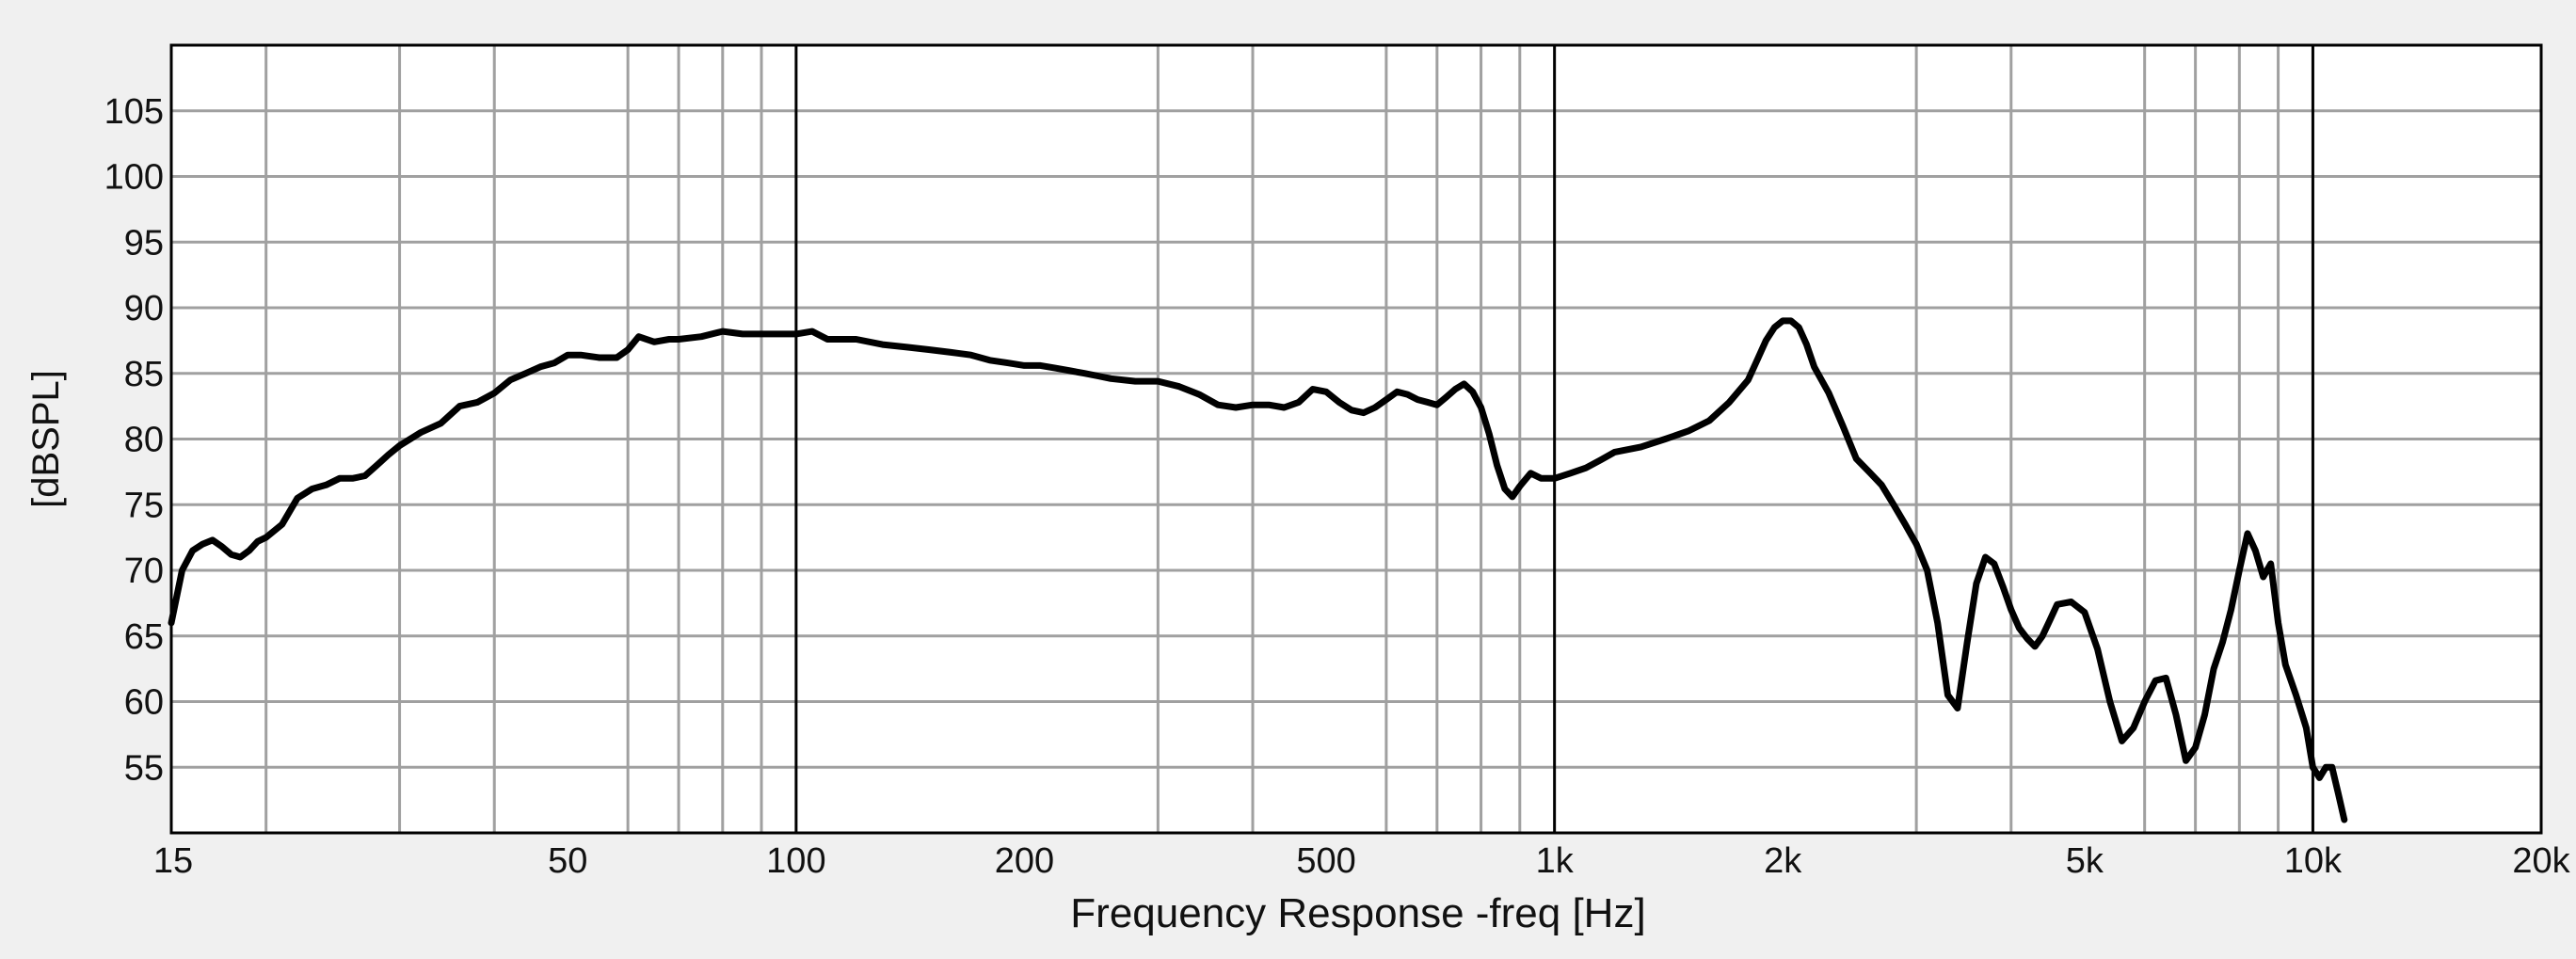 The height and width of the screenshot is (959, 2576). I want to click on y-tick-label: 90, so click(144, 308).